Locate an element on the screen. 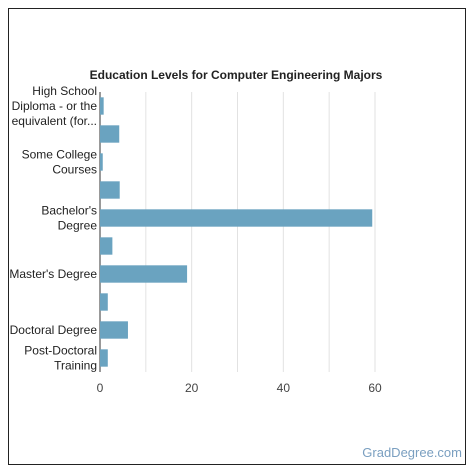 This screenshot has height=476, width=476. category-label: Some College is located at coordinates (60, 155).